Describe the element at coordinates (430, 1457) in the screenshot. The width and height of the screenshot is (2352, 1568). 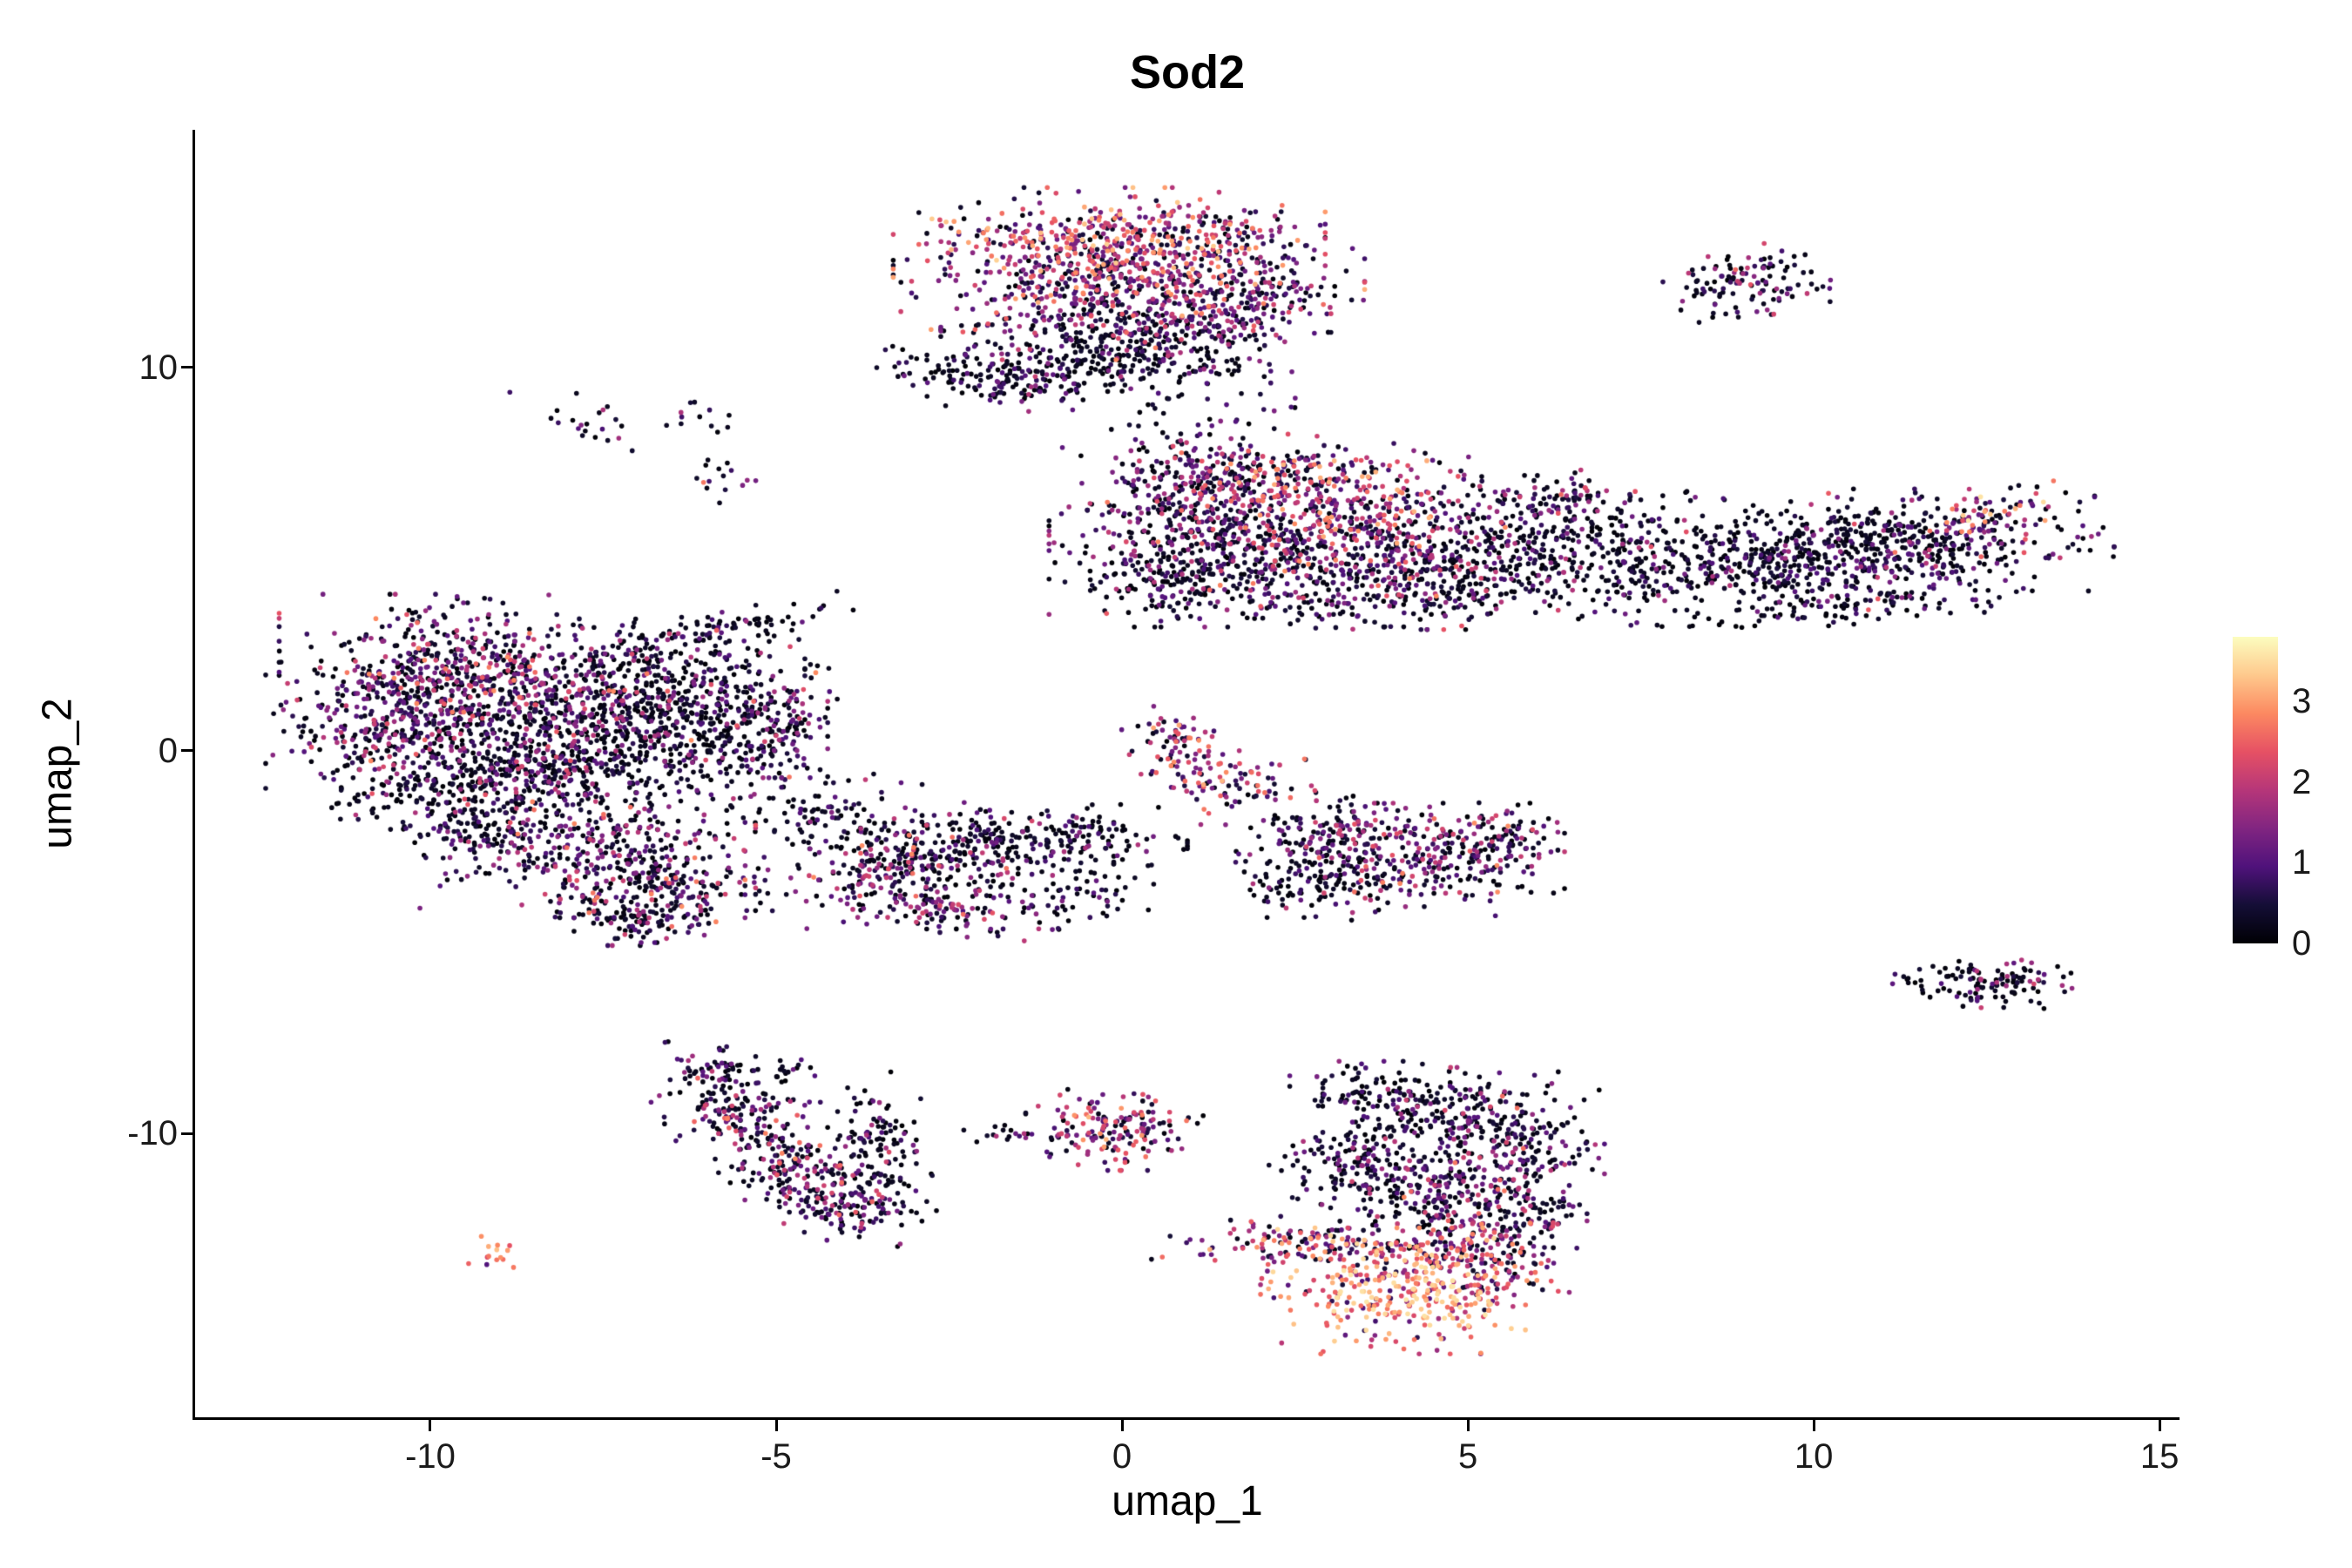
I see `x-tick-label: -10` at that location.